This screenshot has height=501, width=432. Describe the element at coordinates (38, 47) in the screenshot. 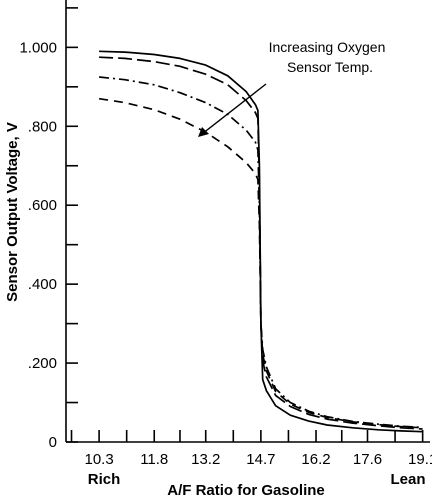

I see `y-tick-label: 1.000` at that location.